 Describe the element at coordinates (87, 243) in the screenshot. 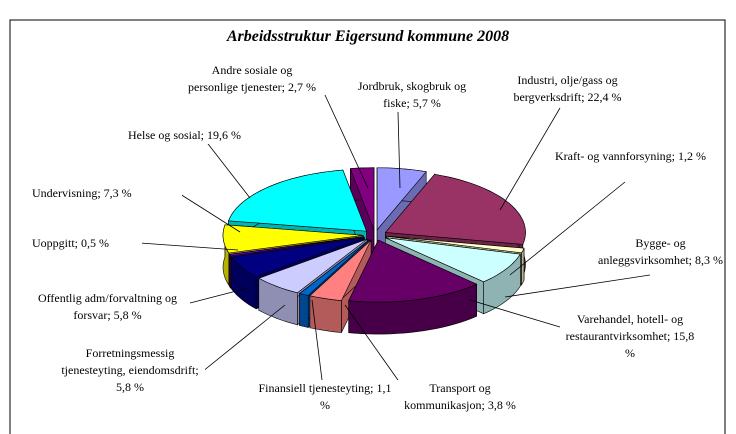

I see `data-label: Uoppgitt; 0,5 %` at that location.